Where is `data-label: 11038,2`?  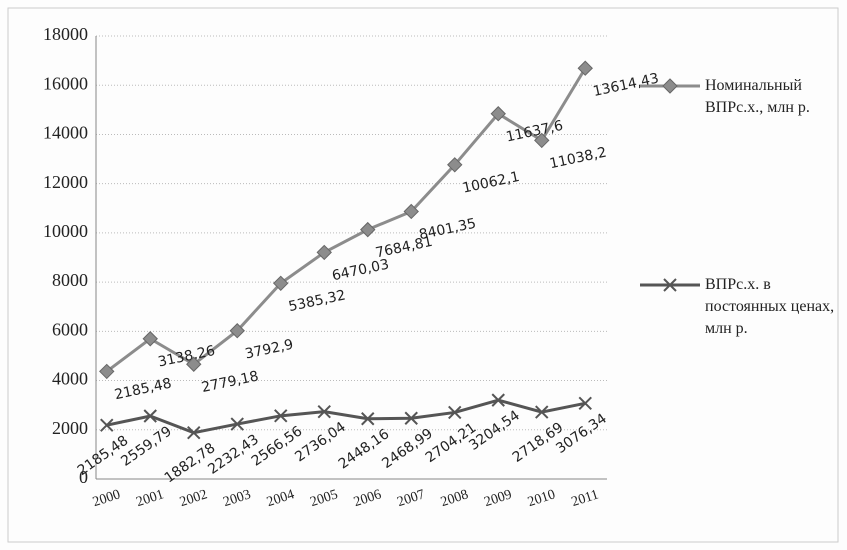 data-label: 11038,2 is located at coordinates (578, 159).